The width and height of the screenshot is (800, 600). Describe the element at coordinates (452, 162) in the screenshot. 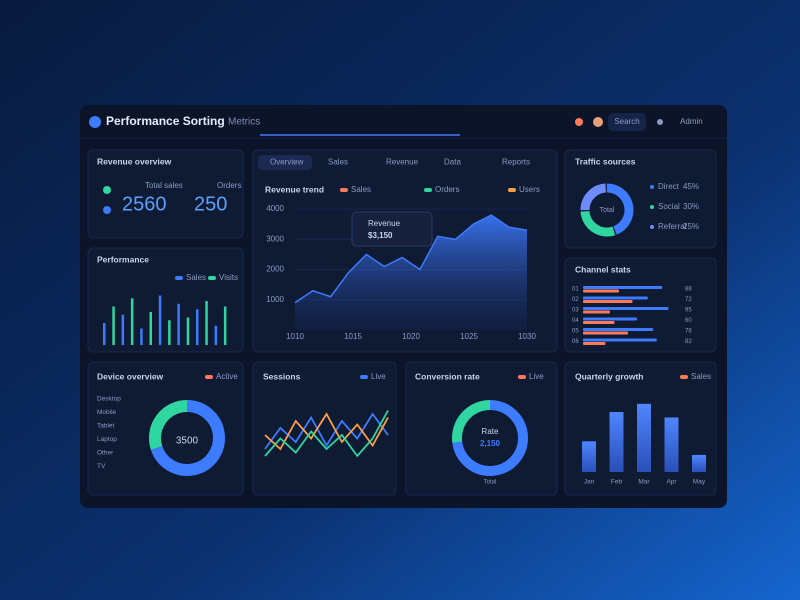

I see `tab: Data` at that location.